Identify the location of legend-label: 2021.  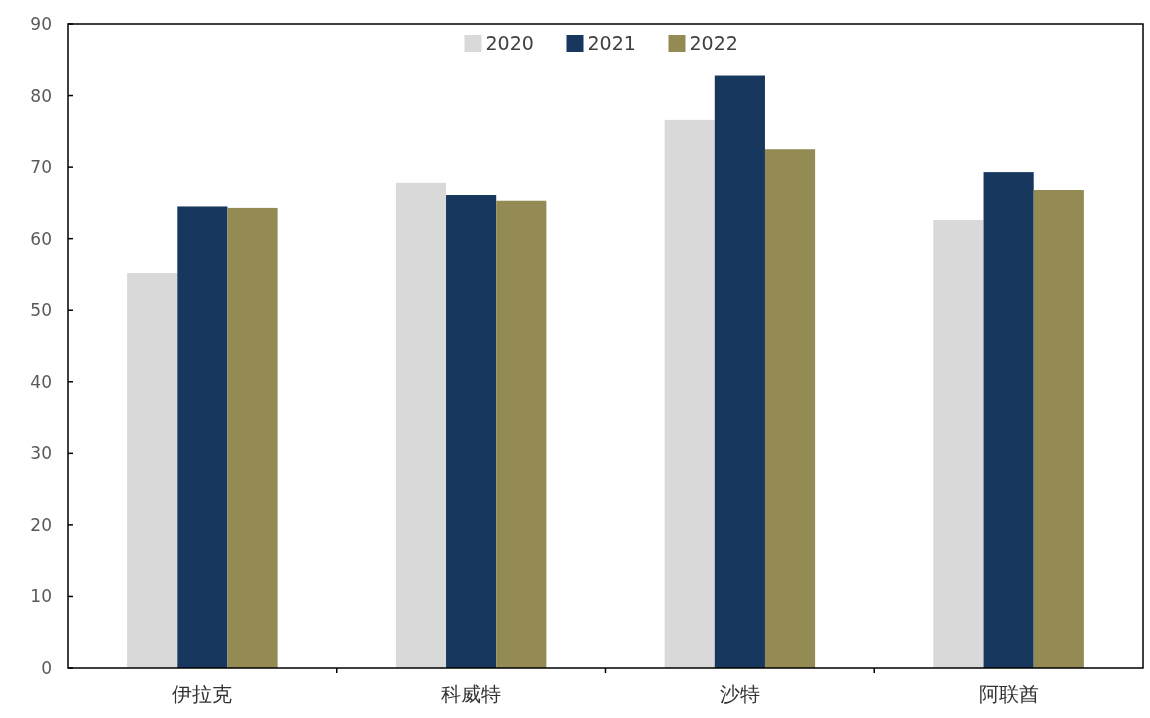
(611, 43).